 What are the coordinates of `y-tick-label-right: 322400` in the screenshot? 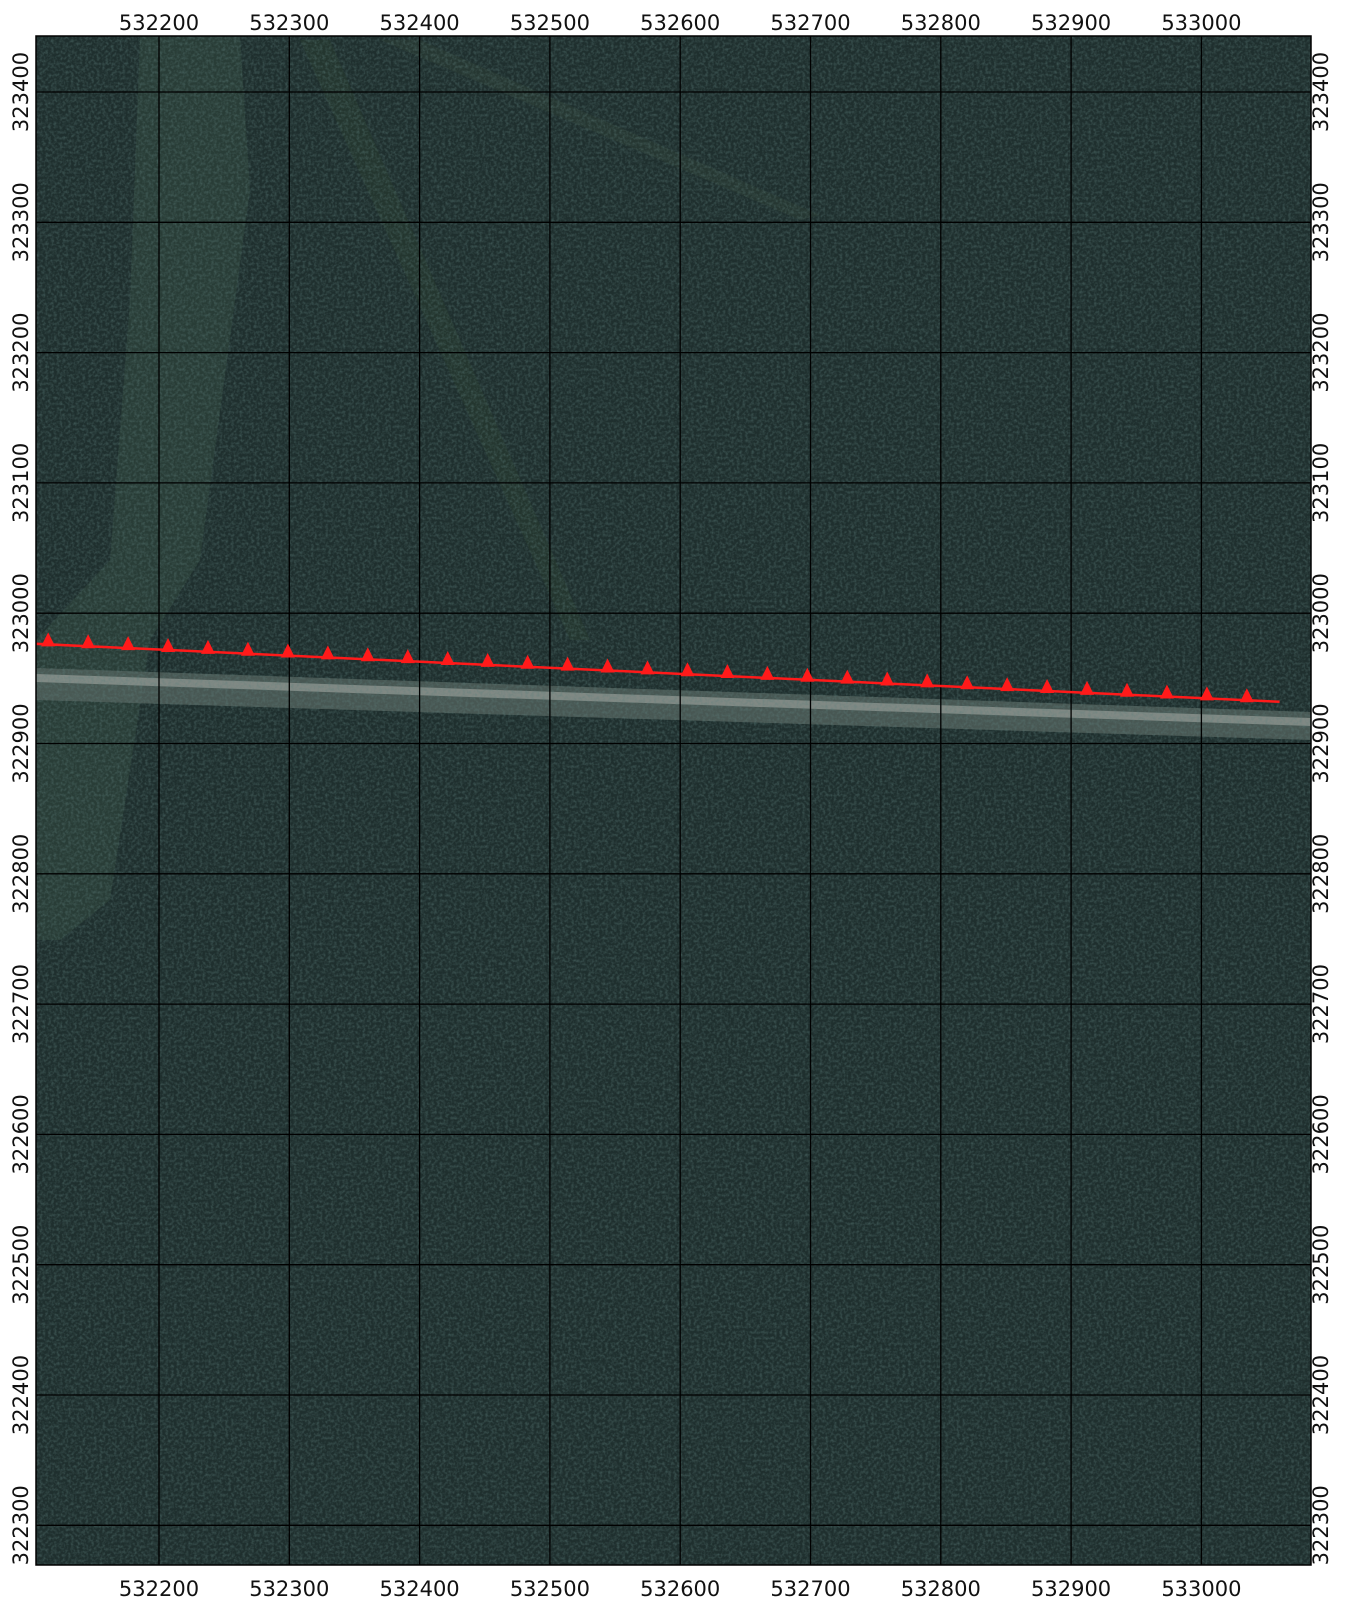 It's located at (1321, 1395).